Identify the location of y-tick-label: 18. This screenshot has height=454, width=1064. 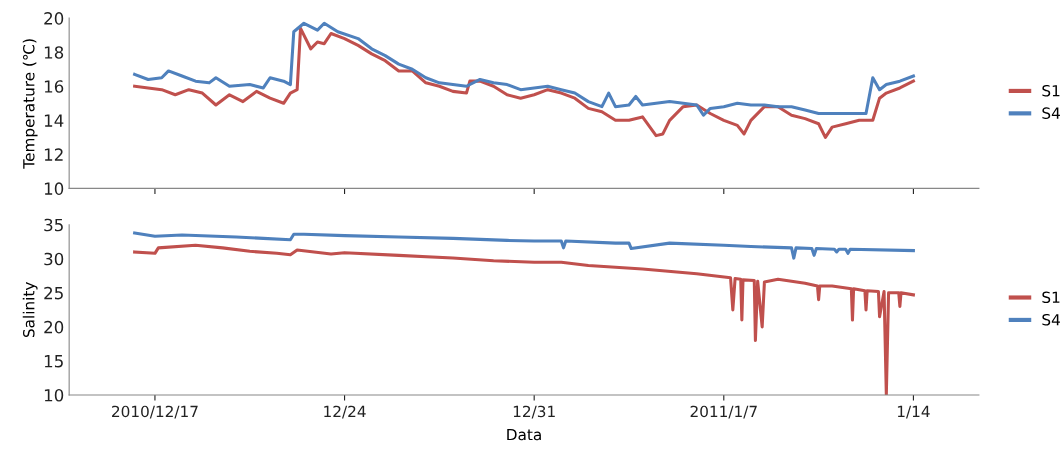
(54, 52).